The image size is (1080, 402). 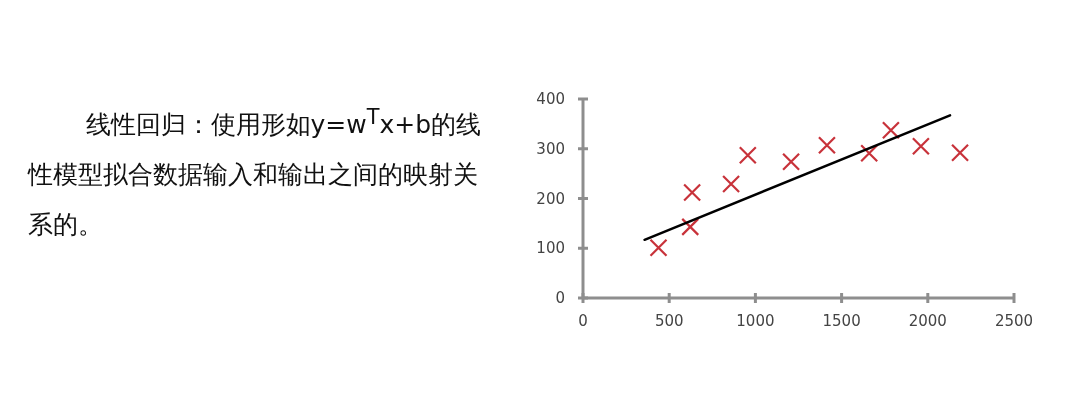 I want to click on x-tick-label: 500, so click(x=669, y=321).